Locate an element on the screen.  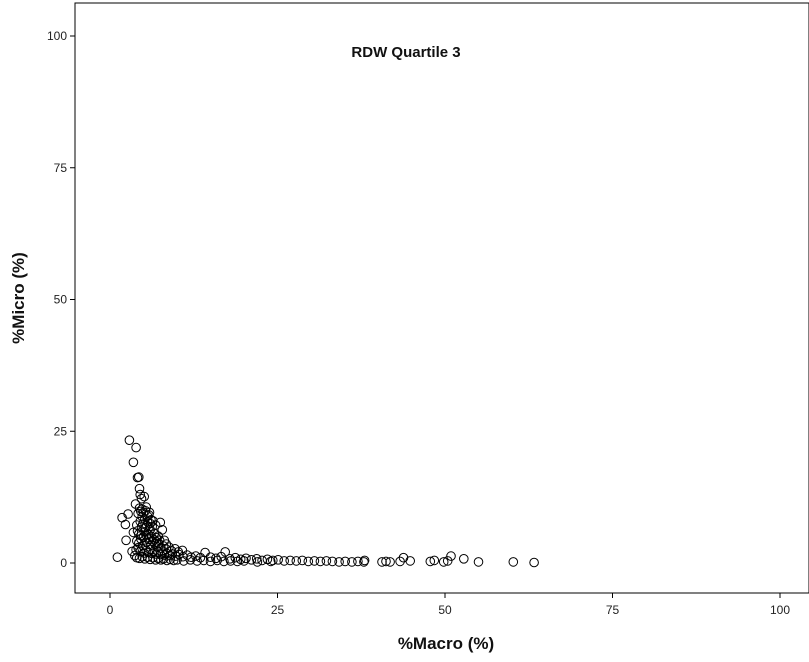
y-tick-label: 0 is located at coordinates (63, 563).